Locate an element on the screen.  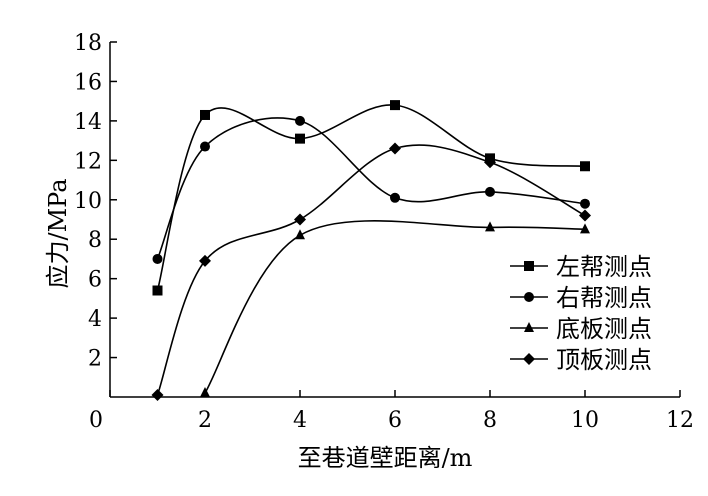
legend-item: 右帮测点 is located at coordinates (581, 298).